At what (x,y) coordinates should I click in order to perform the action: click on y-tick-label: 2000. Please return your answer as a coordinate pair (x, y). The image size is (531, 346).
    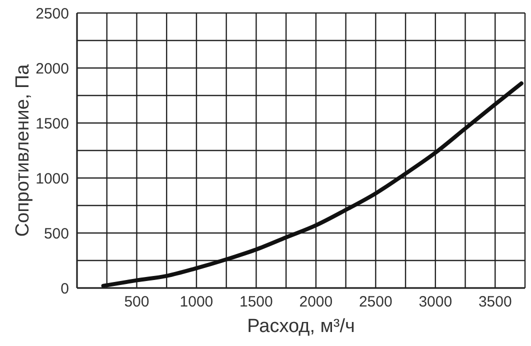
    Looking at the image, I should click on (52, 69).